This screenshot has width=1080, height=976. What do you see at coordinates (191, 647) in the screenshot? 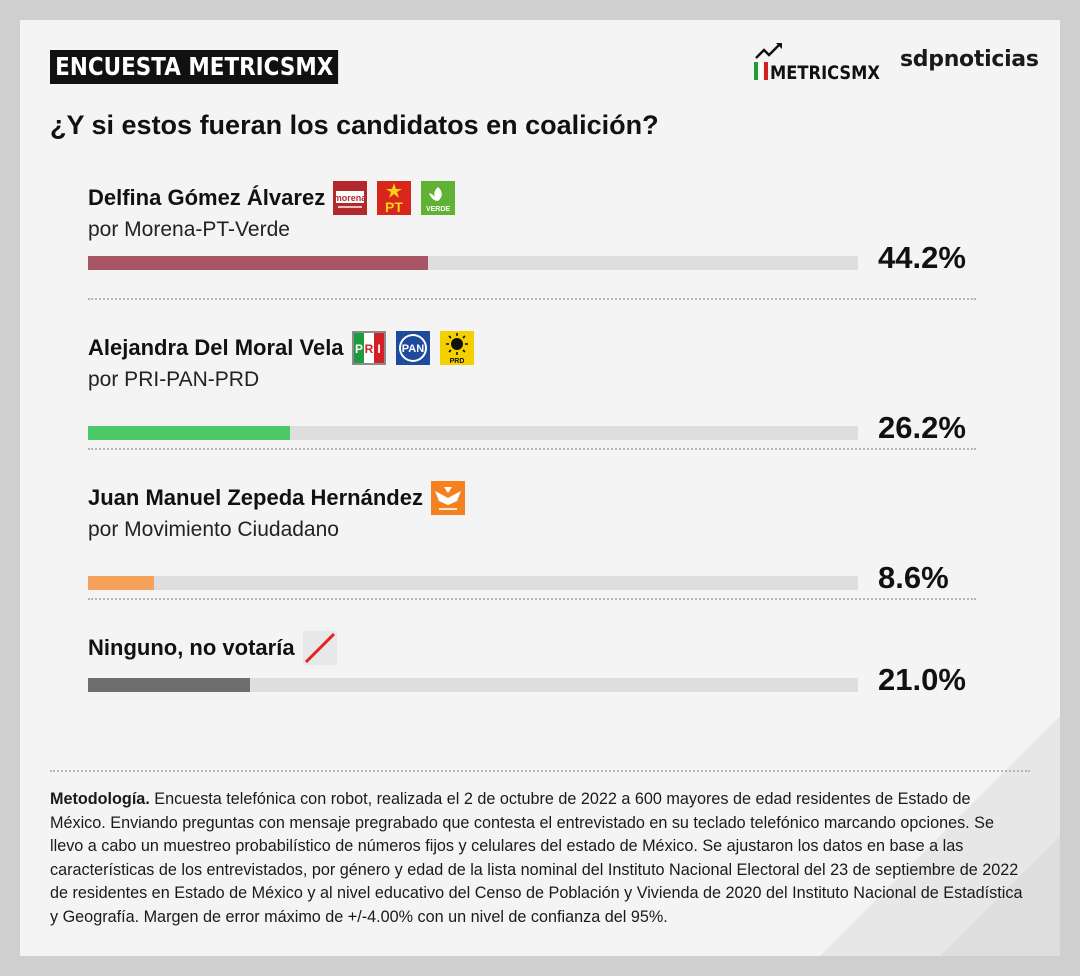
I see `candidate-name: Ninguno, no votaría` at bounding box center [191, 647].